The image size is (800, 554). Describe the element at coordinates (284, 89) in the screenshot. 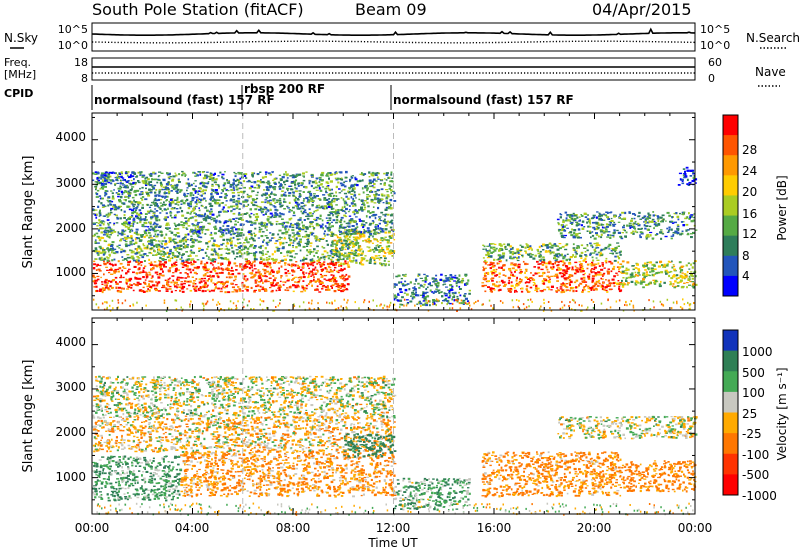

I see `cpid-segment-2: rbsp 200 RF` at that location.